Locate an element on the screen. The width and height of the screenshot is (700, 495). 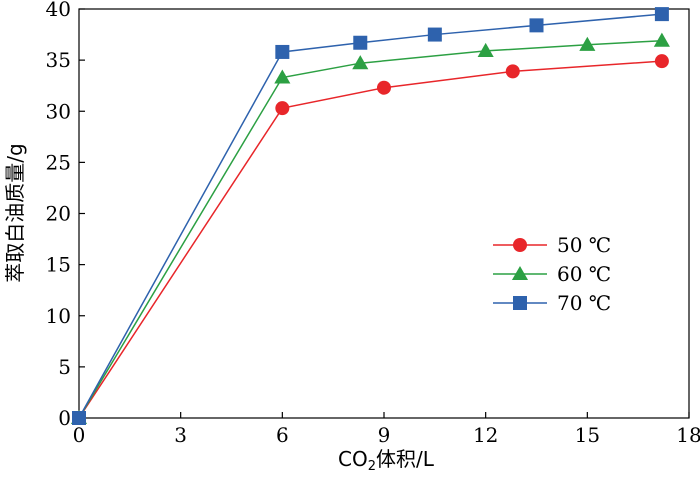
y-tick-label: 0 is located at coordinates (64, 418).